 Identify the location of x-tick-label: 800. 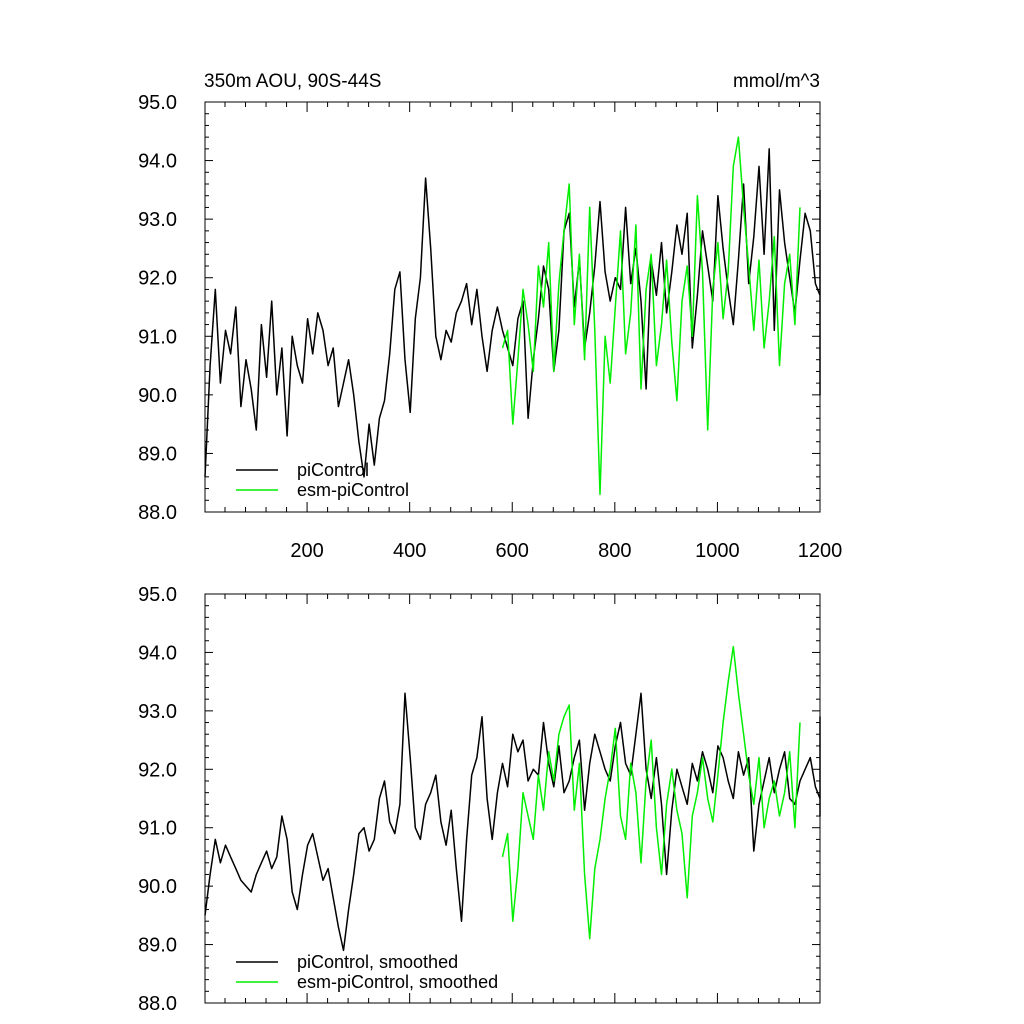
(614, 551).